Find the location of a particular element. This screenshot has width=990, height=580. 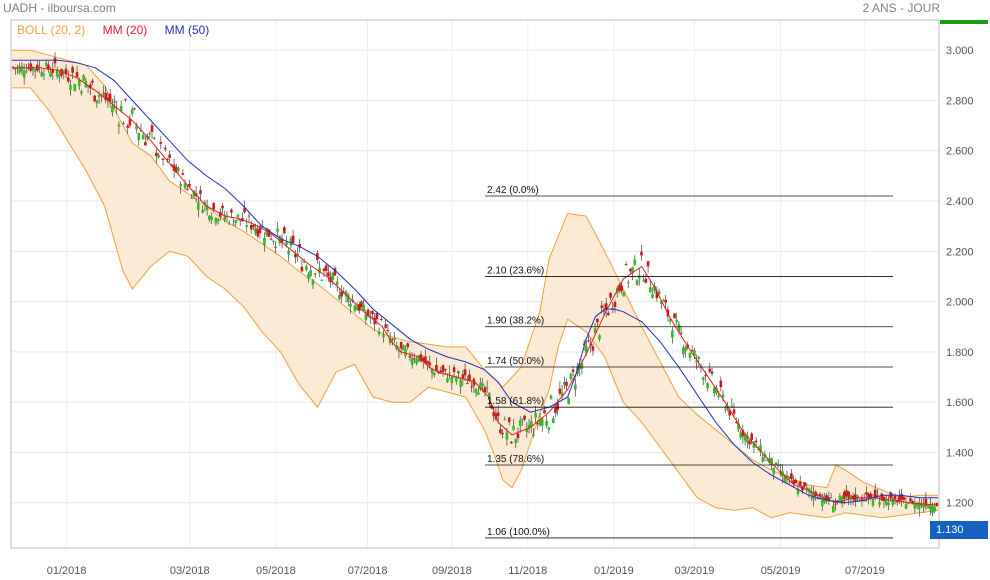

period-indicator-bar is located at coordinates (964, 22).